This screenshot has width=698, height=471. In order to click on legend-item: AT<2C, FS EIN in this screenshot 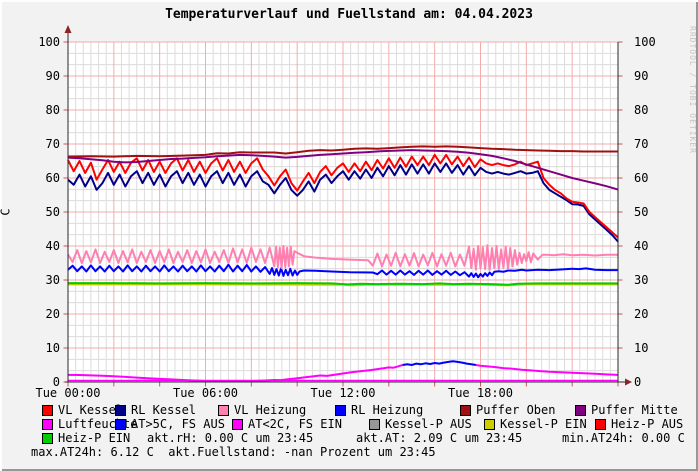, I will do `click(300, 424)`.